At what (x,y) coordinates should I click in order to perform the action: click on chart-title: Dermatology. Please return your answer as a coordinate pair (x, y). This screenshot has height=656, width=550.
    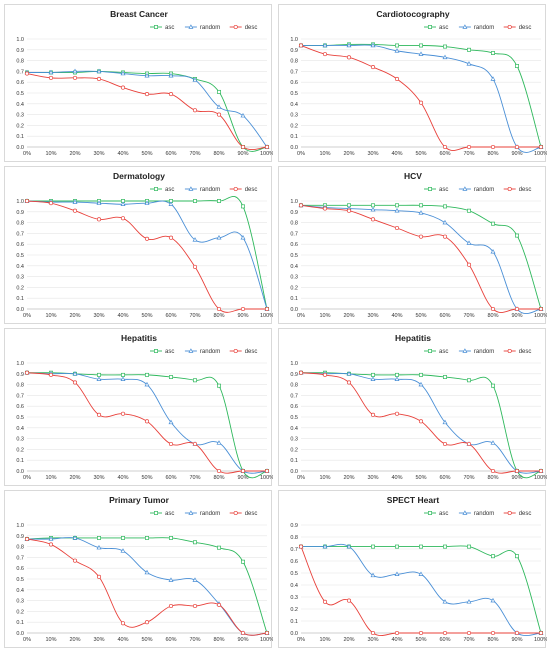
    Looking at the image, I should click on (139, 176).